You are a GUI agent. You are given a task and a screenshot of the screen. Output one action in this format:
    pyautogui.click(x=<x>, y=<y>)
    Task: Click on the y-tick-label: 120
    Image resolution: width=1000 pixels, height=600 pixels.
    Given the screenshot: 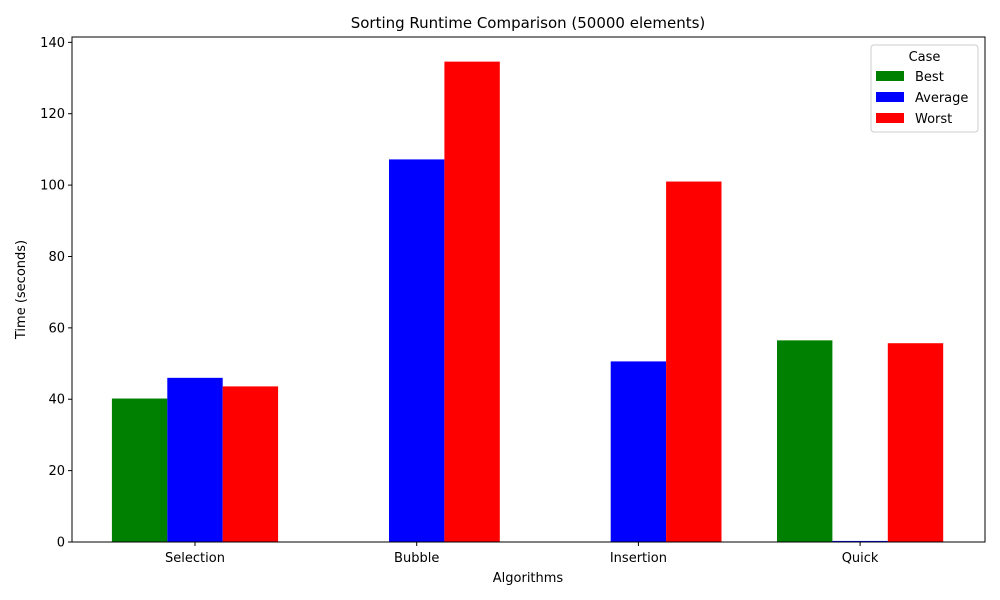 What is the action you would take?
    pyautogui.click(x=52, y=114)
    